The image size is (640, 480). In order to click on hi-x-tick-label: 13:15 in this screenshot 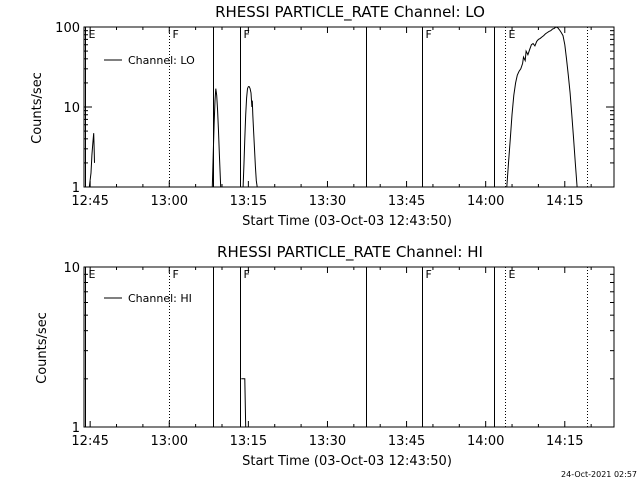, I will do `click(248, 441)`.